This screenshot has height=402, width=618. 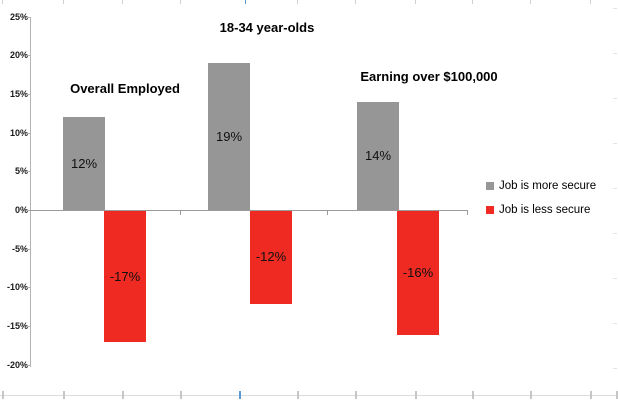 I want to click on legend-item-job-less-secure: Job is less secure, so click(x=541, y=209).